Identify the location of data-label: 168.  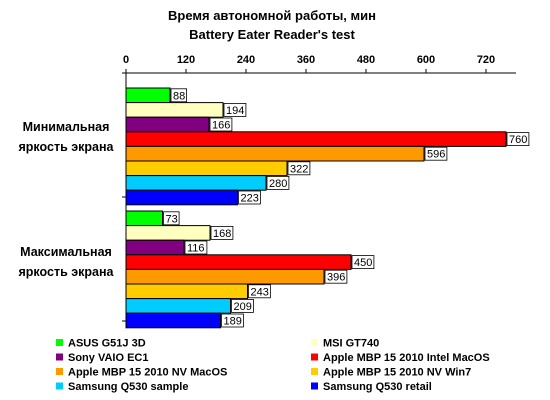
(222, 234).